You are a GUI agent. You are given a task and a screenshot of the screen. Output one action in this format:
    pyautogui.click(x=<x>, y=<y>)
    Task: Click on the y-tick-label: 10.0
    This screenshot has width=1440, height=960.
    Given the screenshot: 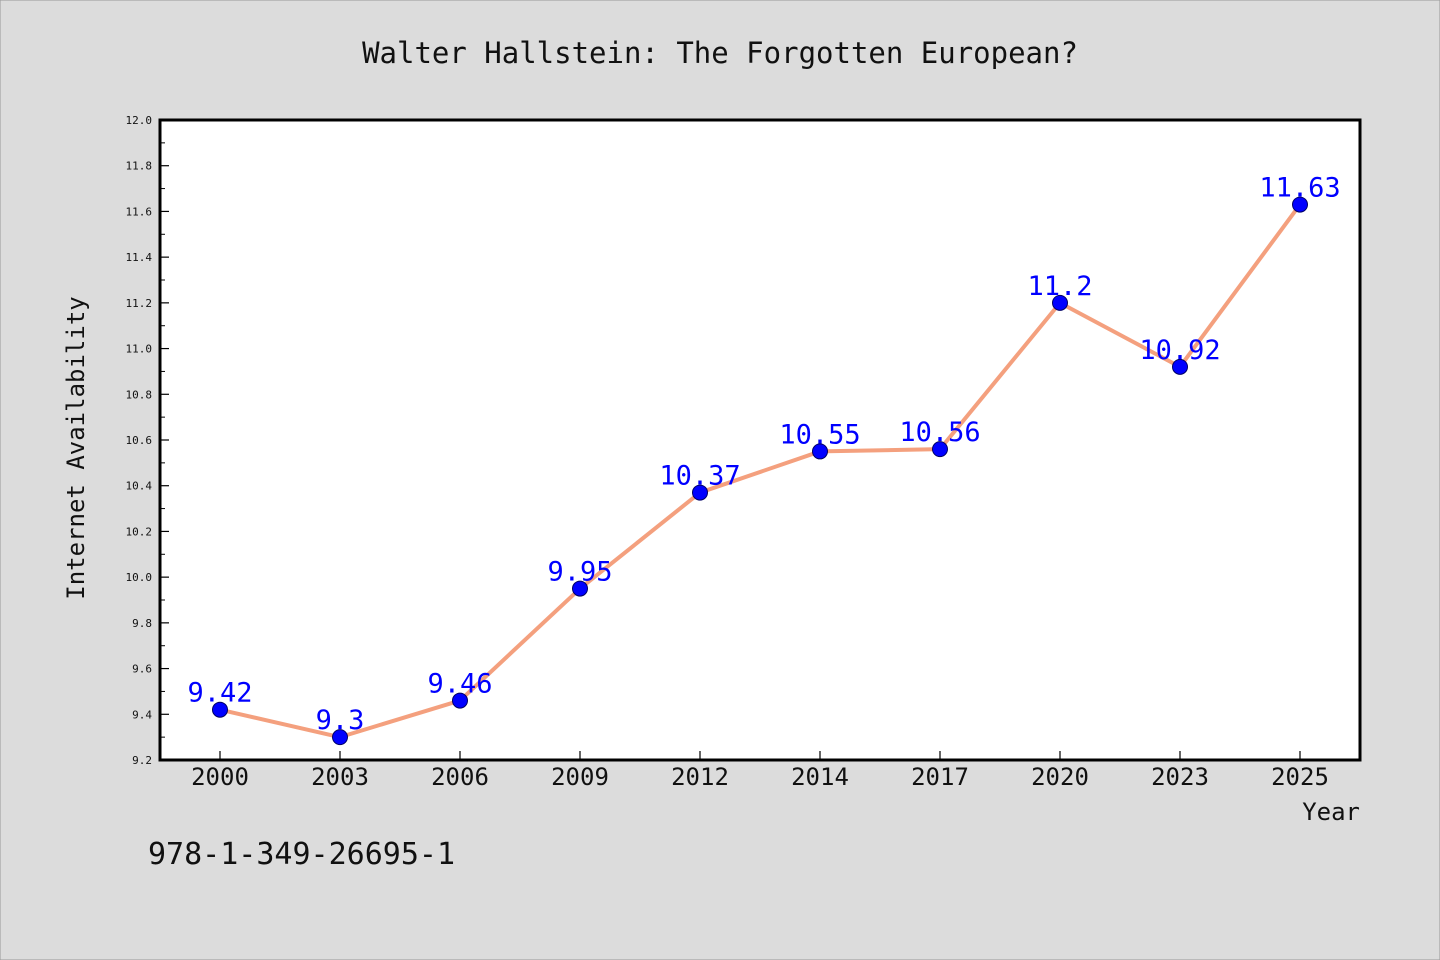 What is the action you would take?
    pyautogui.click(x=139, y=577)
    